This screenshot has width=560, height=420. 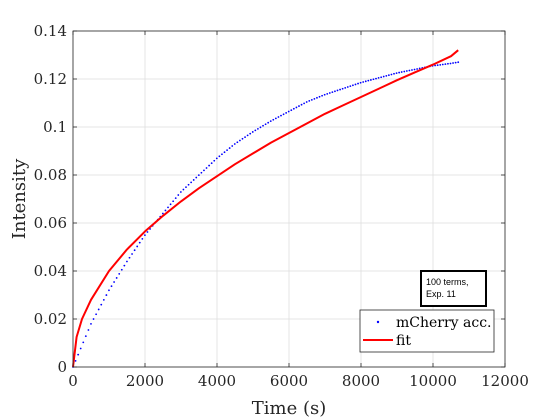 What do you see at coordinates (50, 175) in the screenshot?
I see `y-tick-label: 0.08` at bounding box center [50, 175].